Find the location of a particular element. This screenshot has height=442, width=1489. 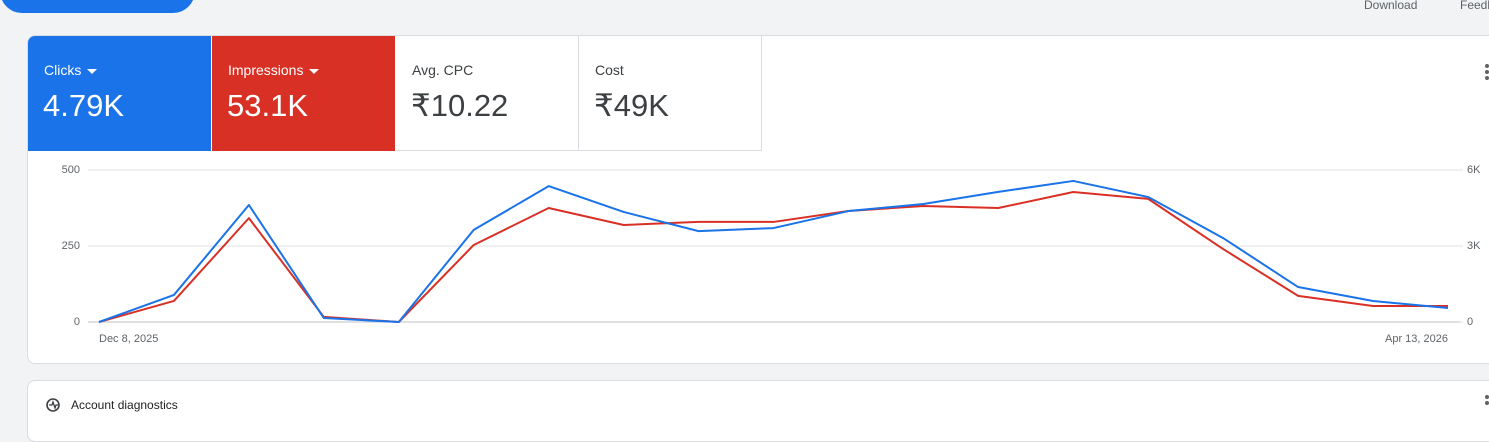

more-menu-icon is located at coordinates (1487, 234).